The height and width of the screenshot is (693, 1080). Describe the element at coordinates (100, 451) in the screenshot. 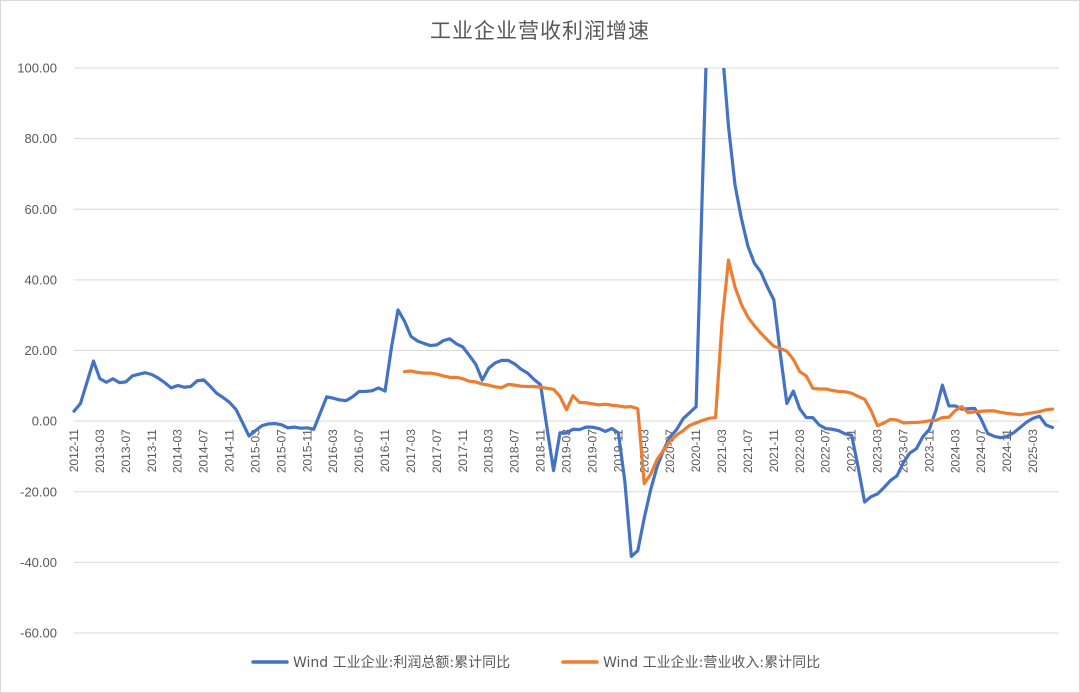

I see `x-tick-label: 2013-03` at that location.